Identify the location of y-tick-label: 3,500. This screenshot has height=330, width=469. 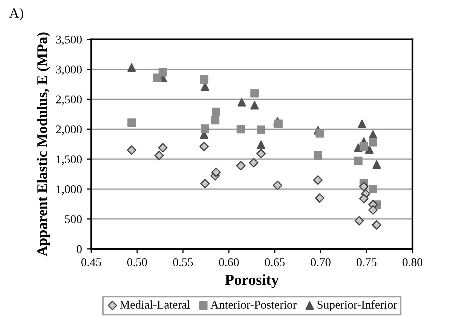
(69, 41).